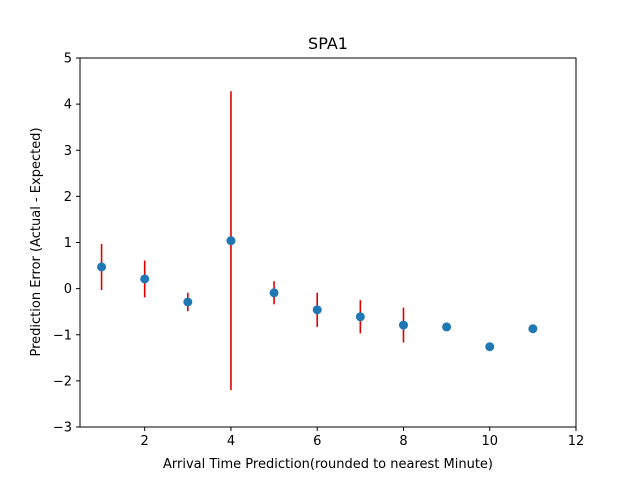 Image resolution: width=640 pixels, height=480 pixels. Describe the element at coordinates (576, 441) in the screenshot. I see `x-tick-label: 12` at that location.